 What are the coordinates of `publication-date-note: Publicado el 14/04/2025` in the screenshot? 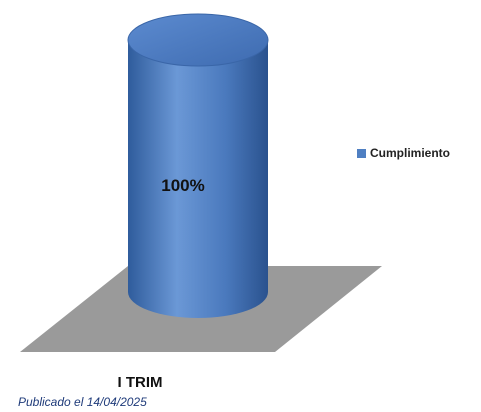 It's located at (82, 402).